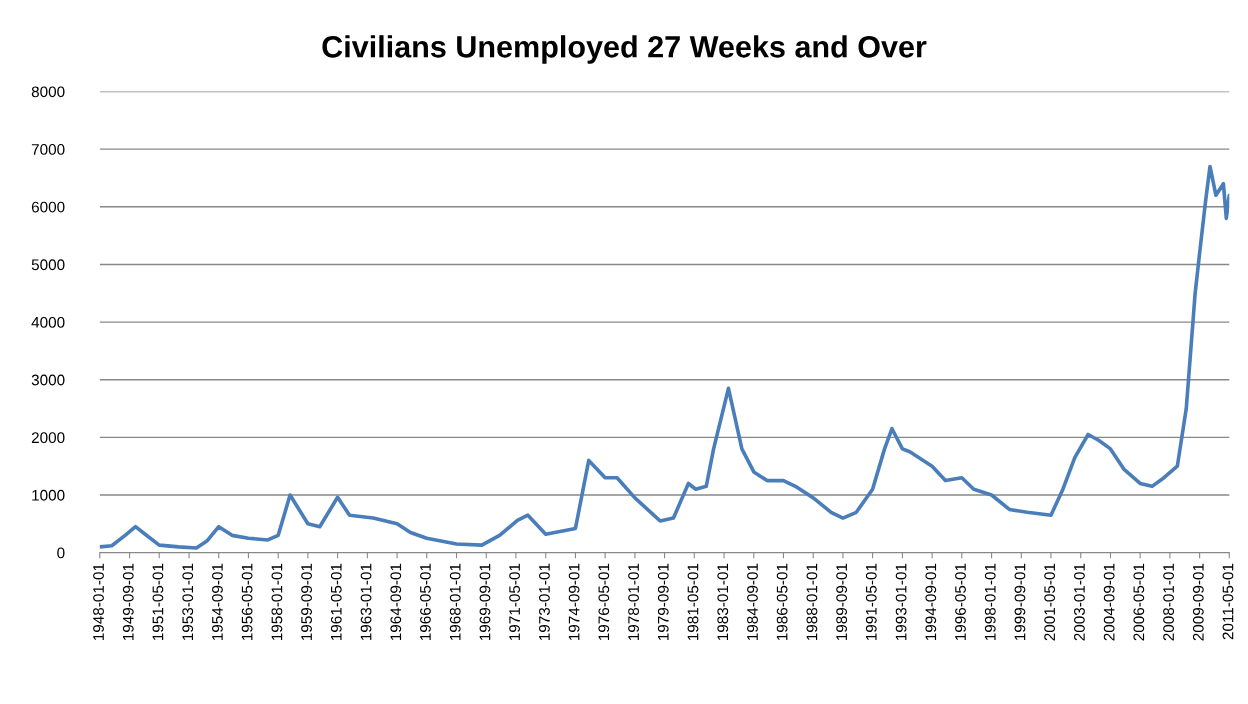 The height and width of the screenshot is (704, 1248). I want to click on x-tick-label: 1979-09-01, so click(663, 602).